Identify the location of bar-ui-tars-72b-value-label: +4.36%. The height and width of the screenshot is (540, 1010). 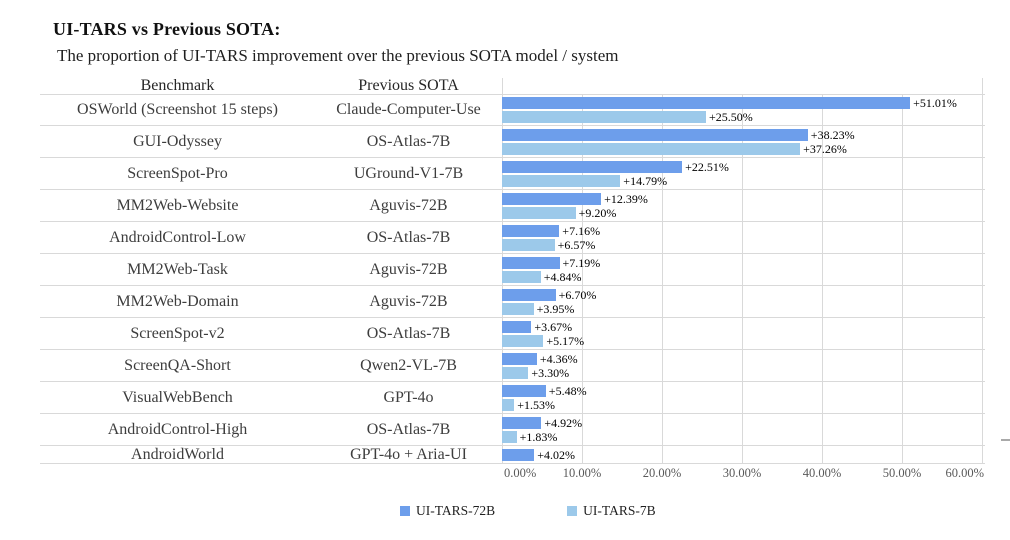
(558, 358).